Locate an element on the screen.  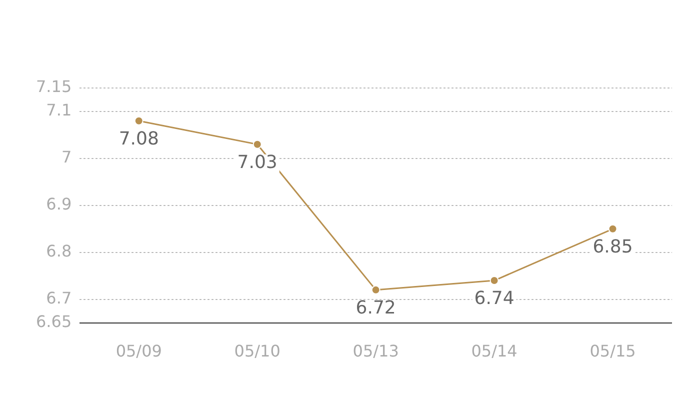
data-label: 6.72 is located at coordinates (376, 308).